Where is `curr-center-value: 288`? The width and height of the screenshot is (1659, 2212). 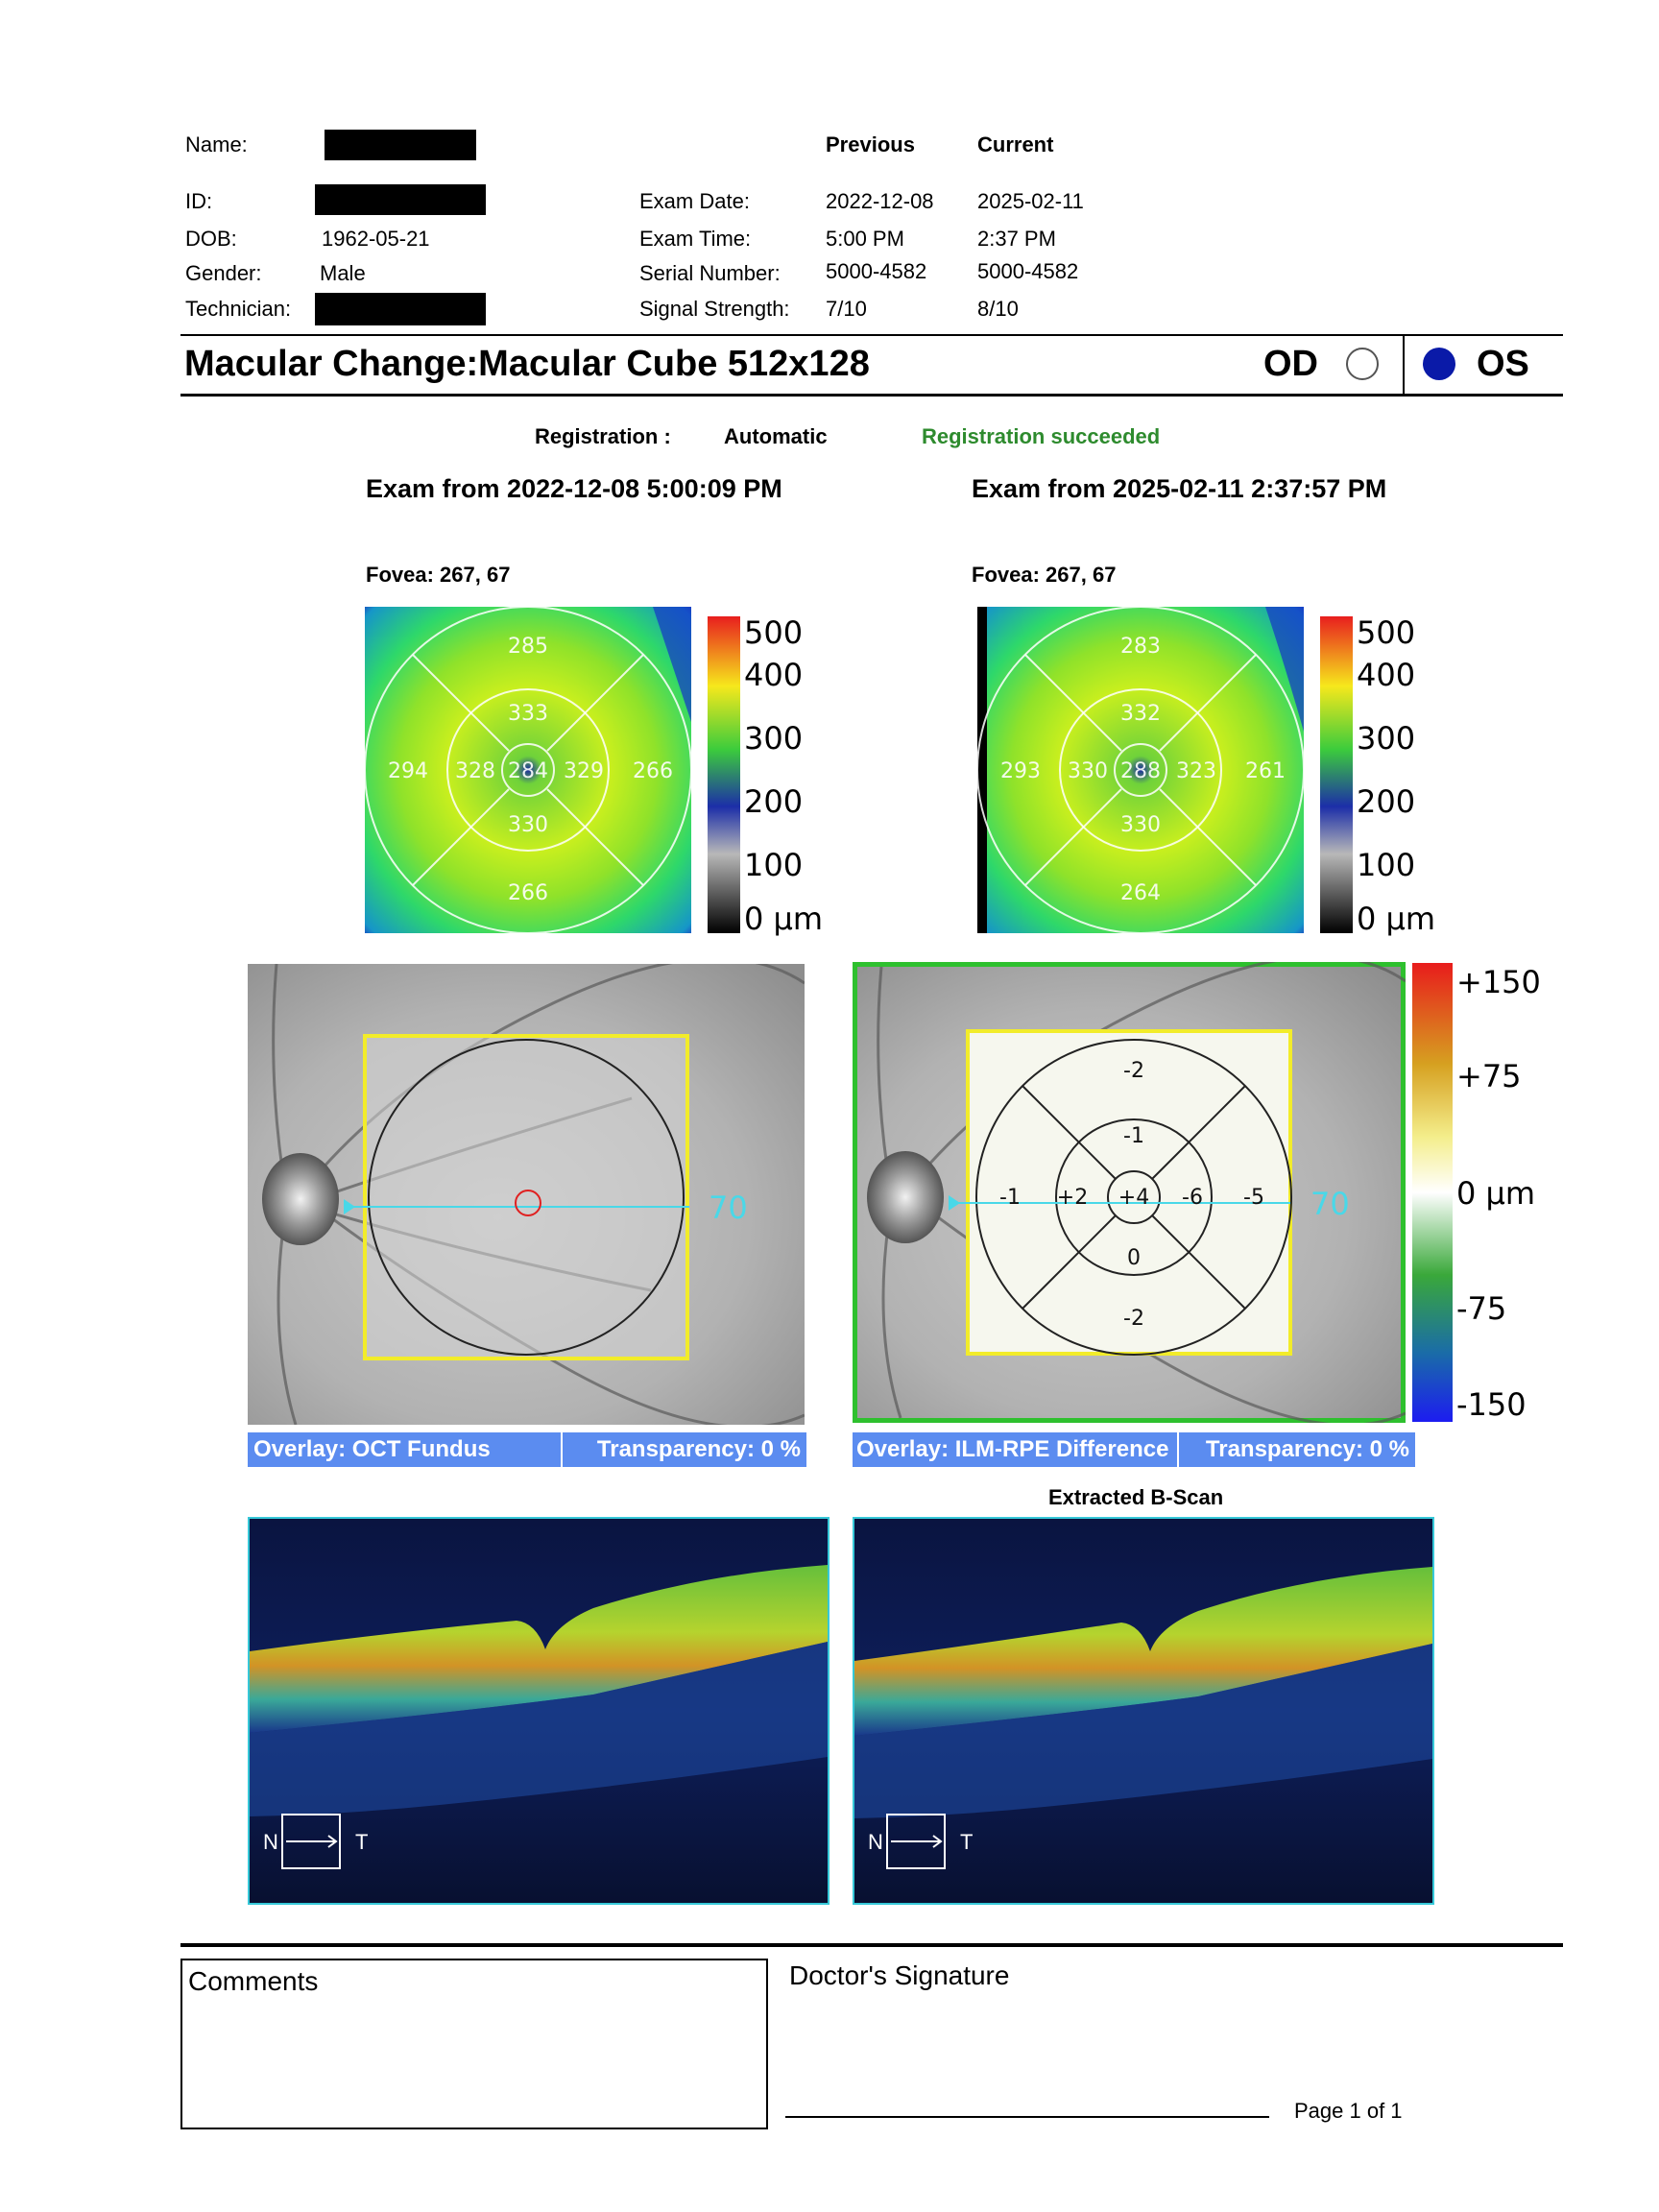 curr-center-value: 288 is located at coordinates (1140, 771).